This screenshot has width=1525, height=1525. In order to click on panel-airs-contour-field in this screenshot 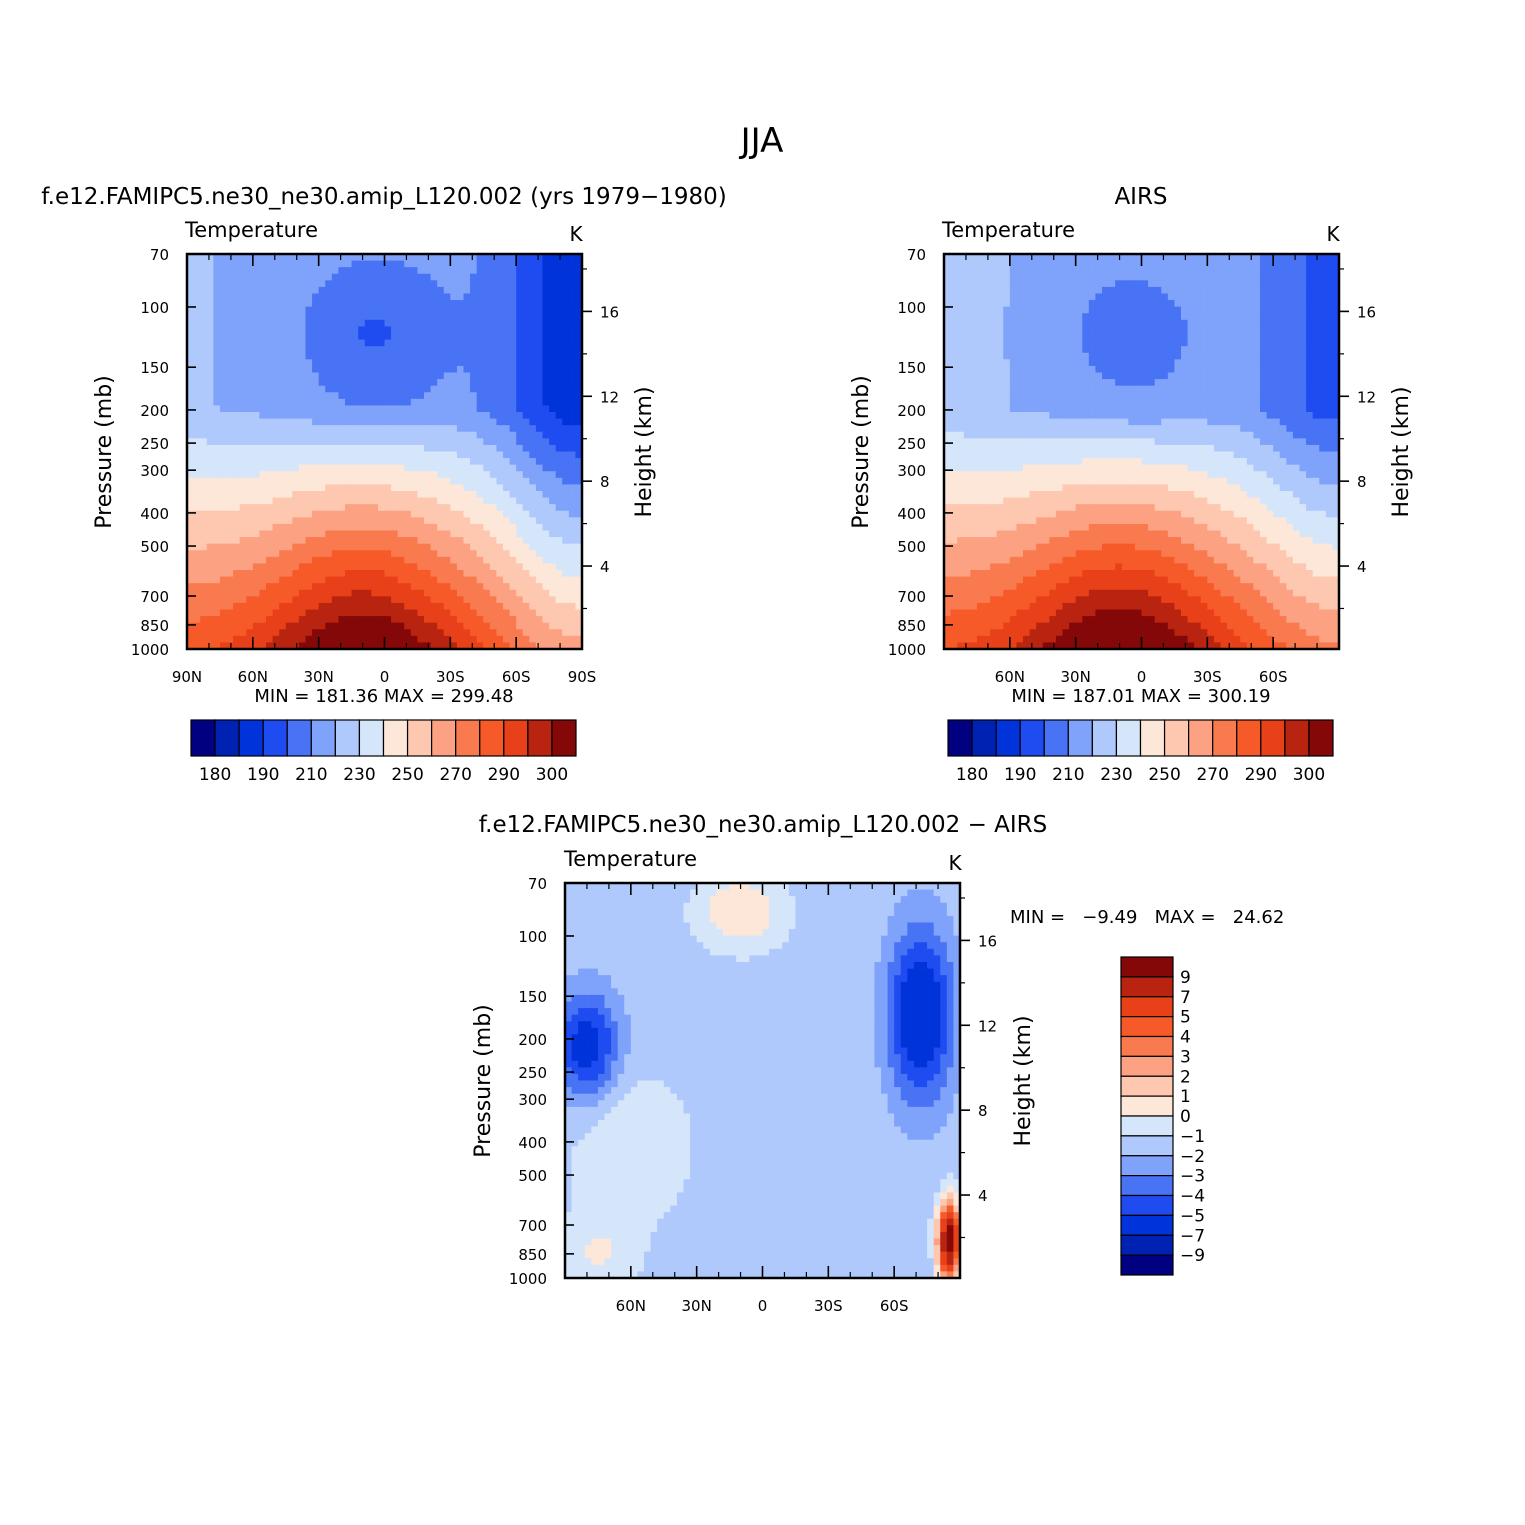, I will do `click(1142, 452)`.